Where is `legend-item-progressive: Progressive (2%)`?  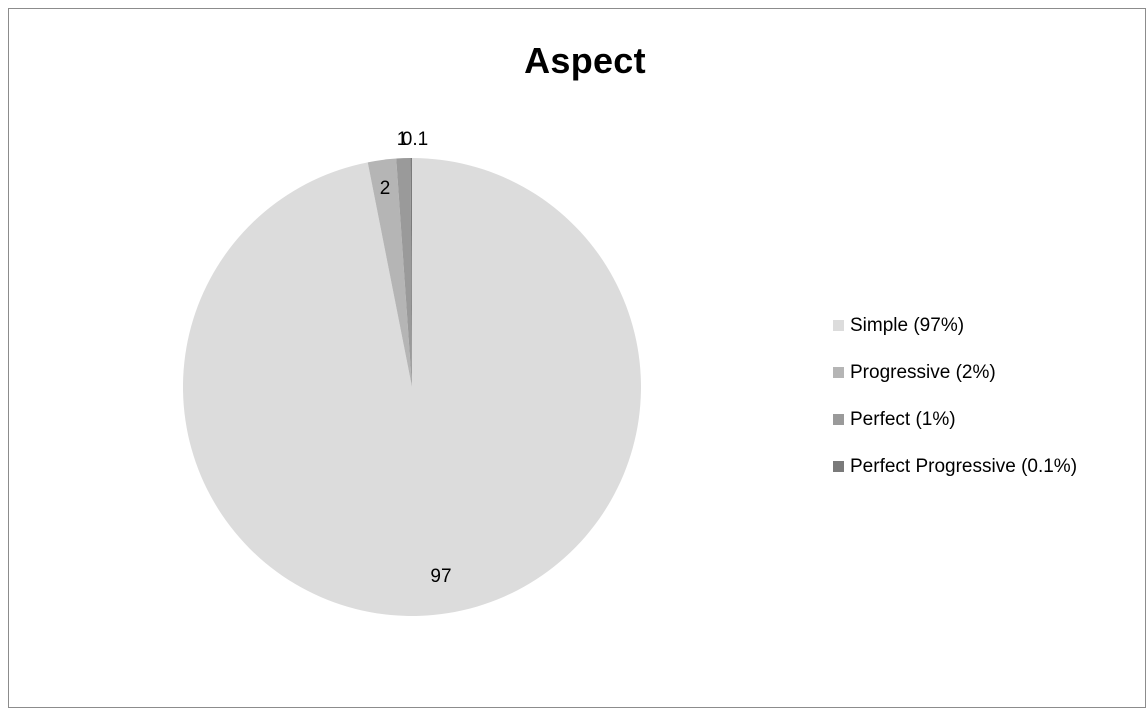
legend-item-progressive: Progressive (2%) is located at coordinates (955, 372).